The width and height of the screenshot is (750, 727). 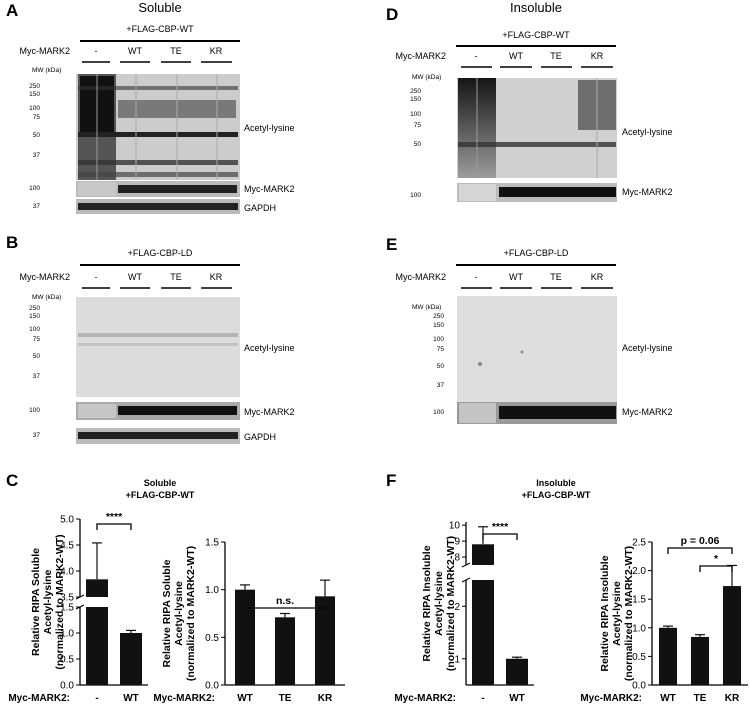 I want to click on y-tick-label: 8, so click(x=457, y=558).